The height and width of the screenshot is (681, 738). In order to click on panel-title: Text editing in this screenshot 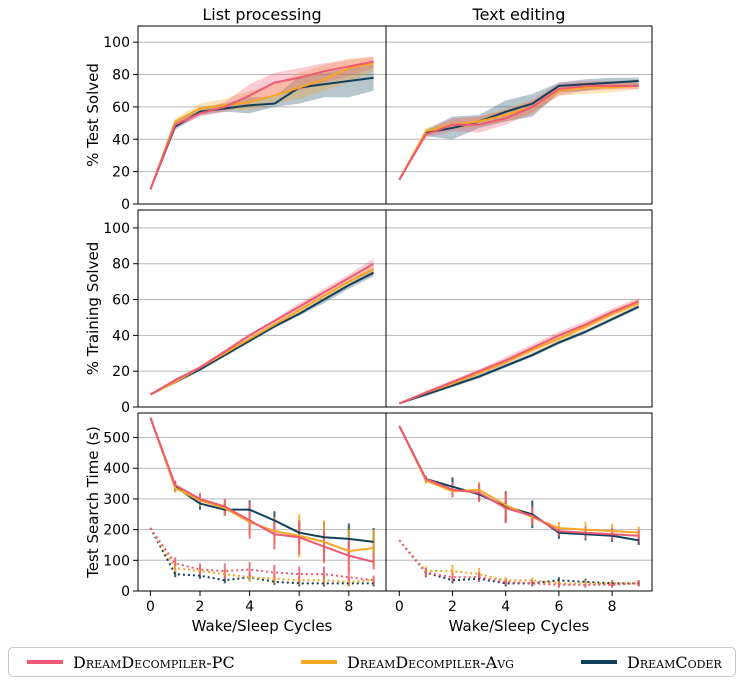, I will do `click(519, 14)`.